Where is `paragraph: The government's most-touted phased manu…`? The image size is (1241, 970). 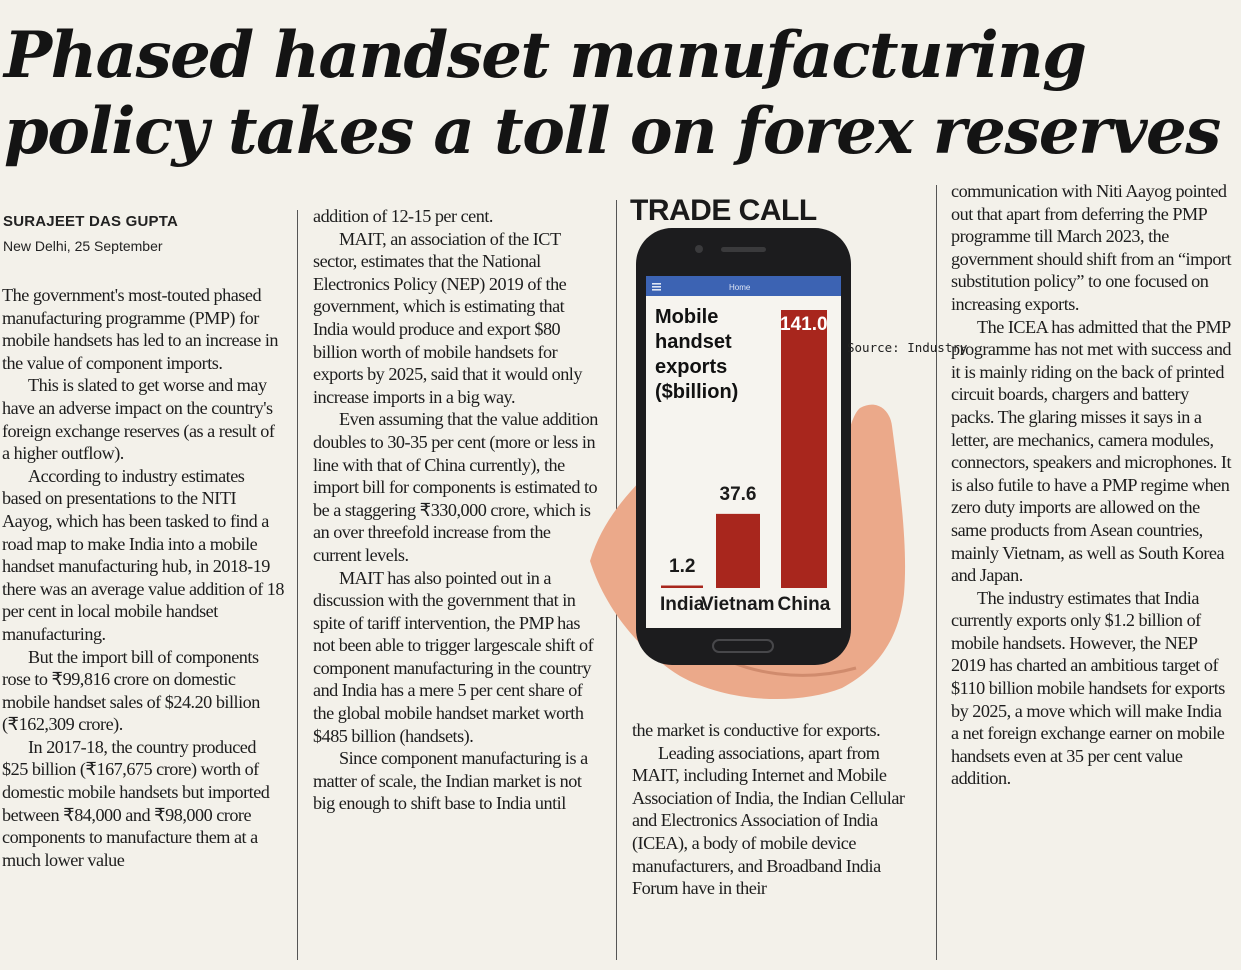
paragraph: The government's most-touted phased manu… is located at coordinates (140, 329).